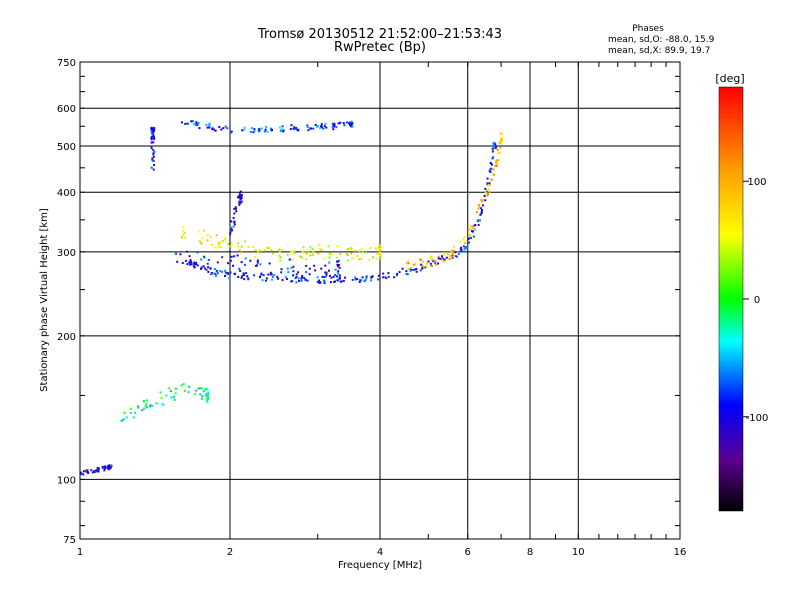  What do you see at coordinates (69, 540) in the screenshot?
I see `y-tick-label: 75` at bounding box center [69, 540].